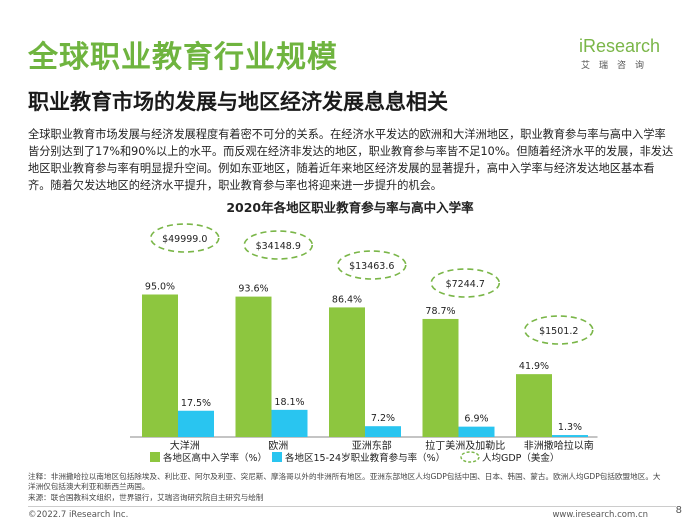 Image resolution: width=700 pixels, height=525 pixels. What do you see at coordinates (365, 458) in the screenshot?
I see `legend-label-vocational: 各地区15-24岁职业教育参与率（%）` at bounding box center [365, 458].